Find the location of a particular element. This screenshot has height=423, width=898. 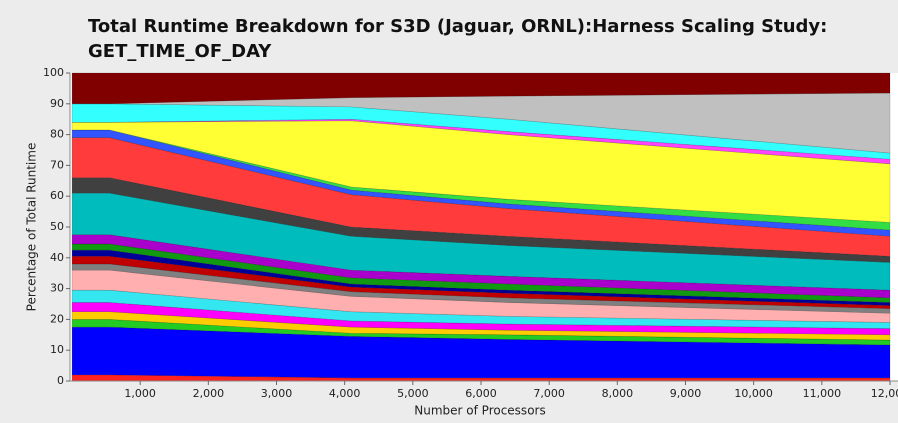

y-tick-label: 60 is located at coordinates (57, 195).